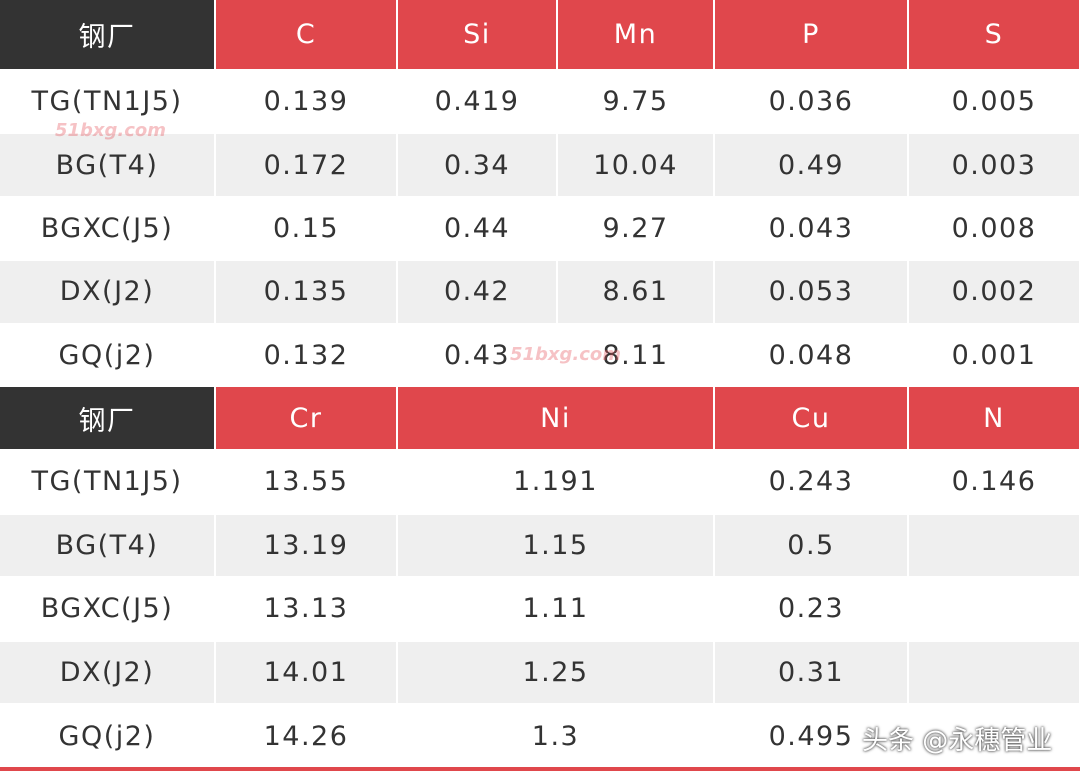 The height and width of the screenshot is (771, 1080). I want to click on header-cell: Mn, so click(635, 34).